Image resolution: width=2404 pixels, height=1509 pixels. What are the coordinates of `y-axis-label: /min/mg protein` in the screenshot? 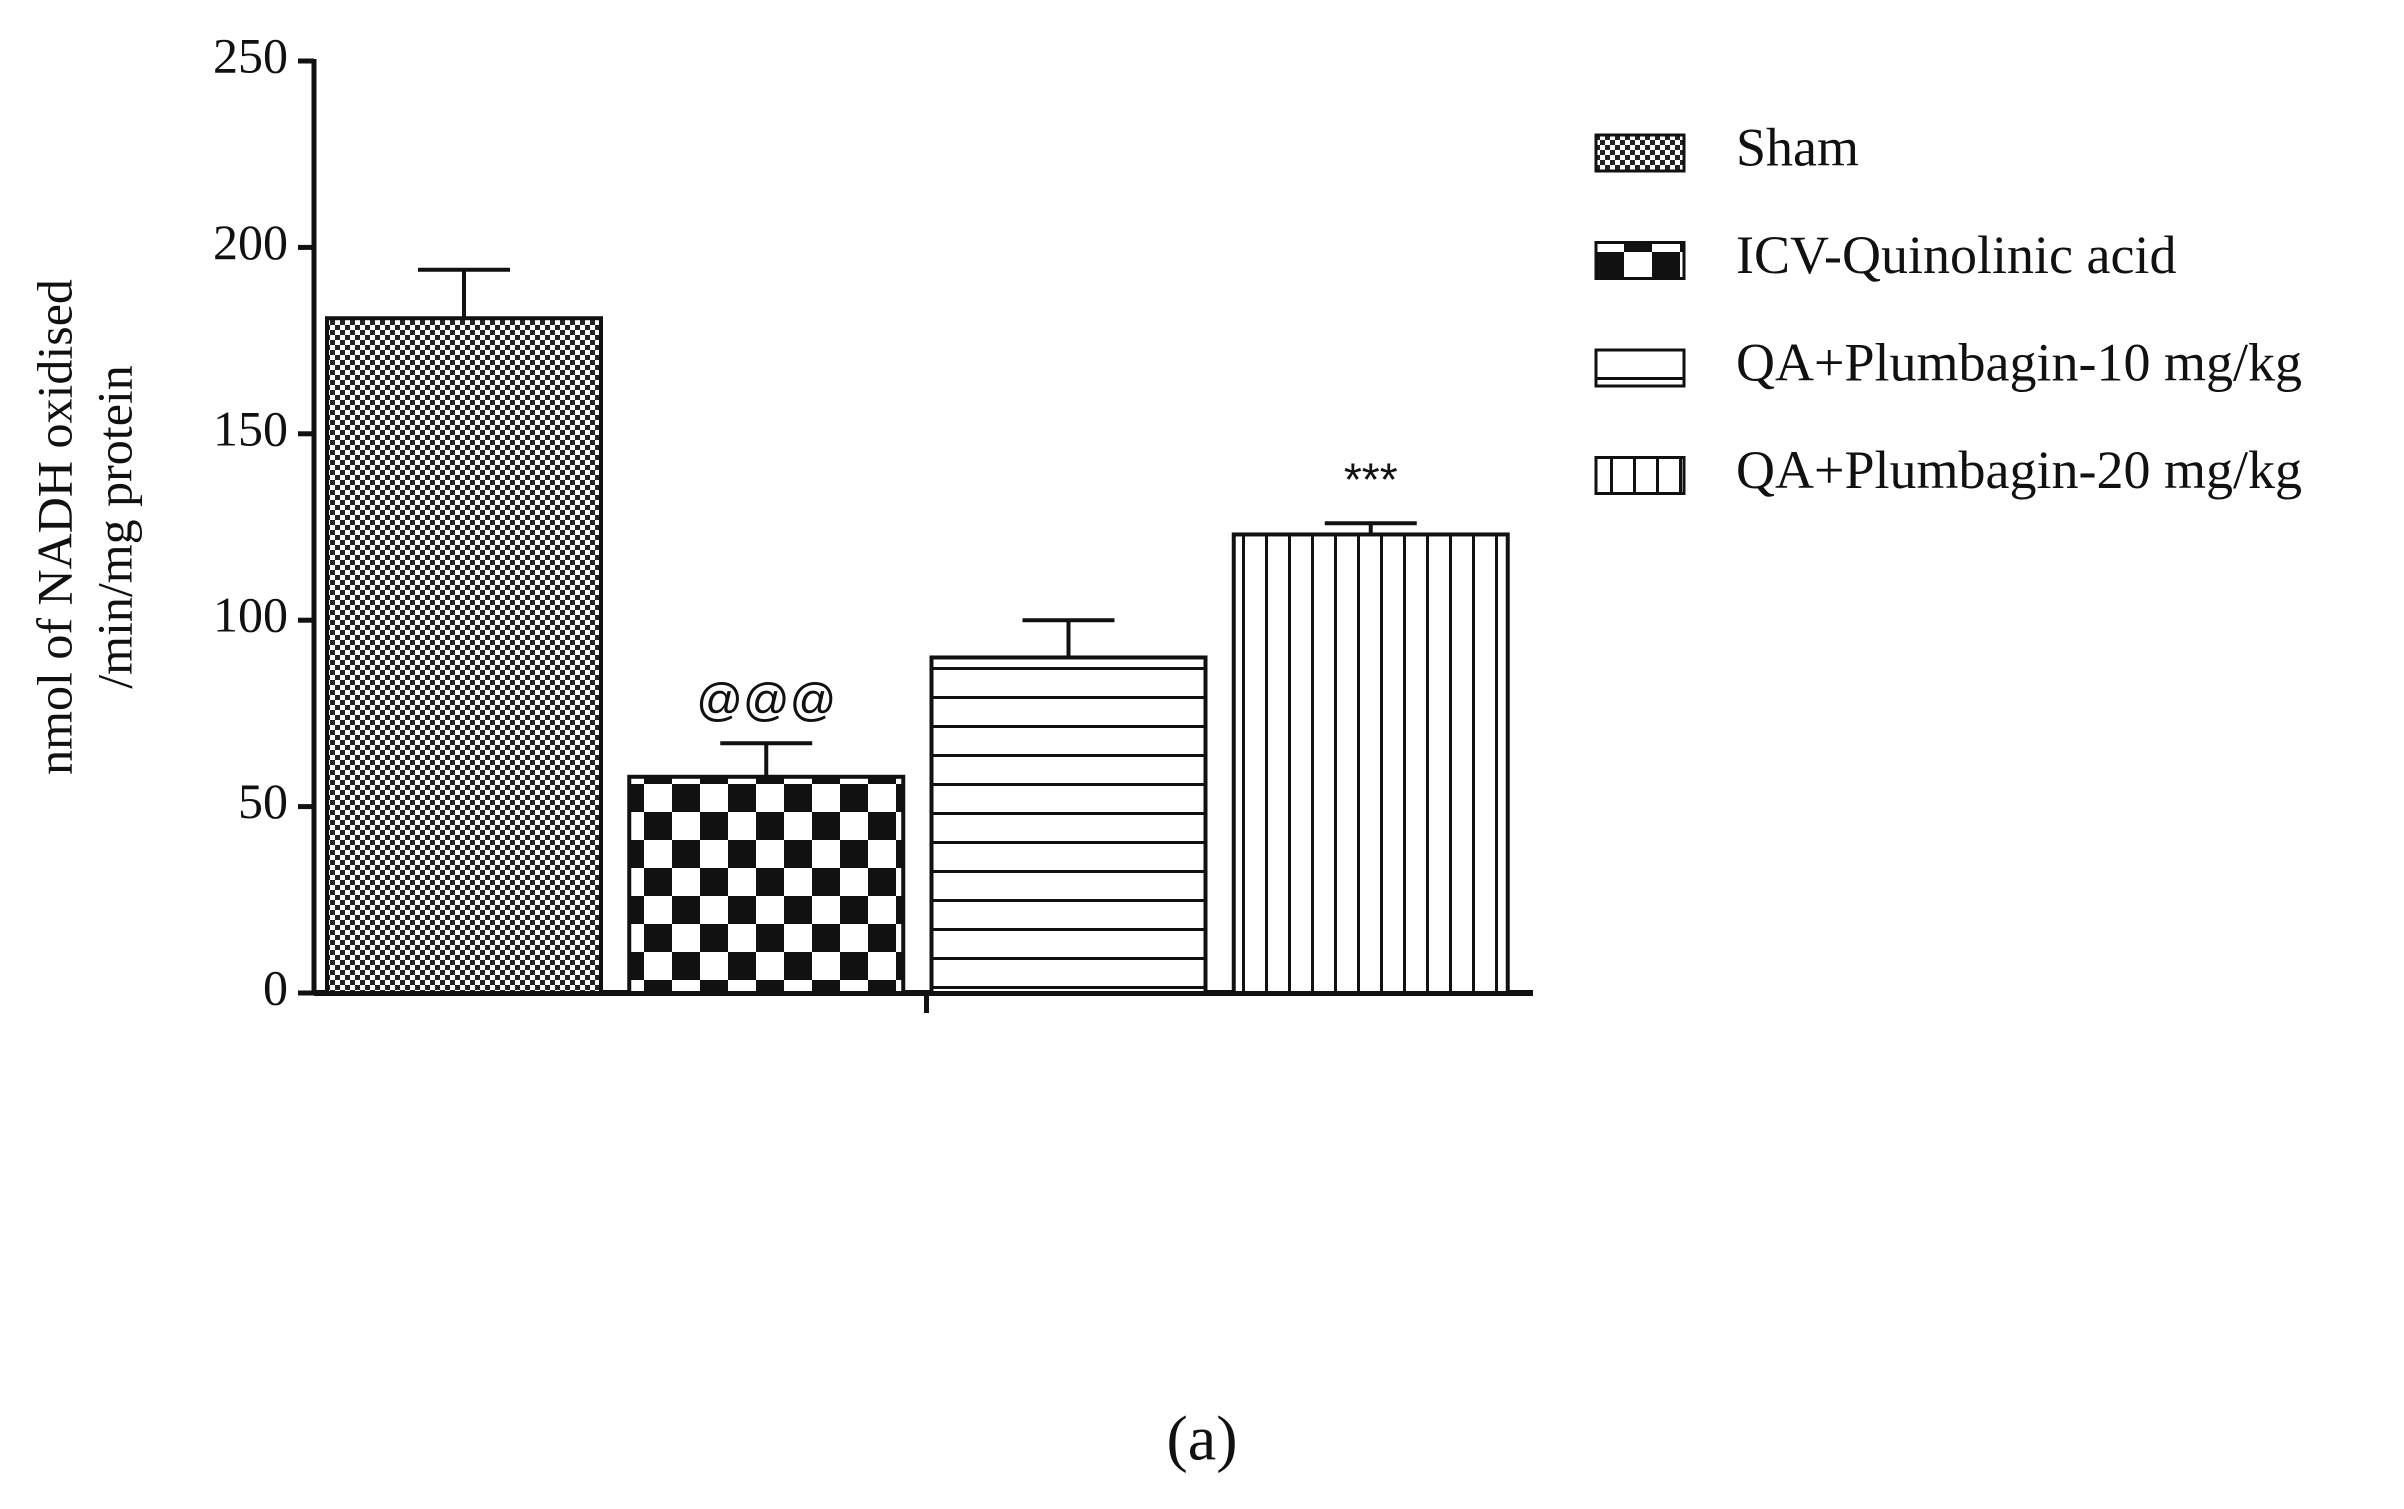 It's located at (114, 527).